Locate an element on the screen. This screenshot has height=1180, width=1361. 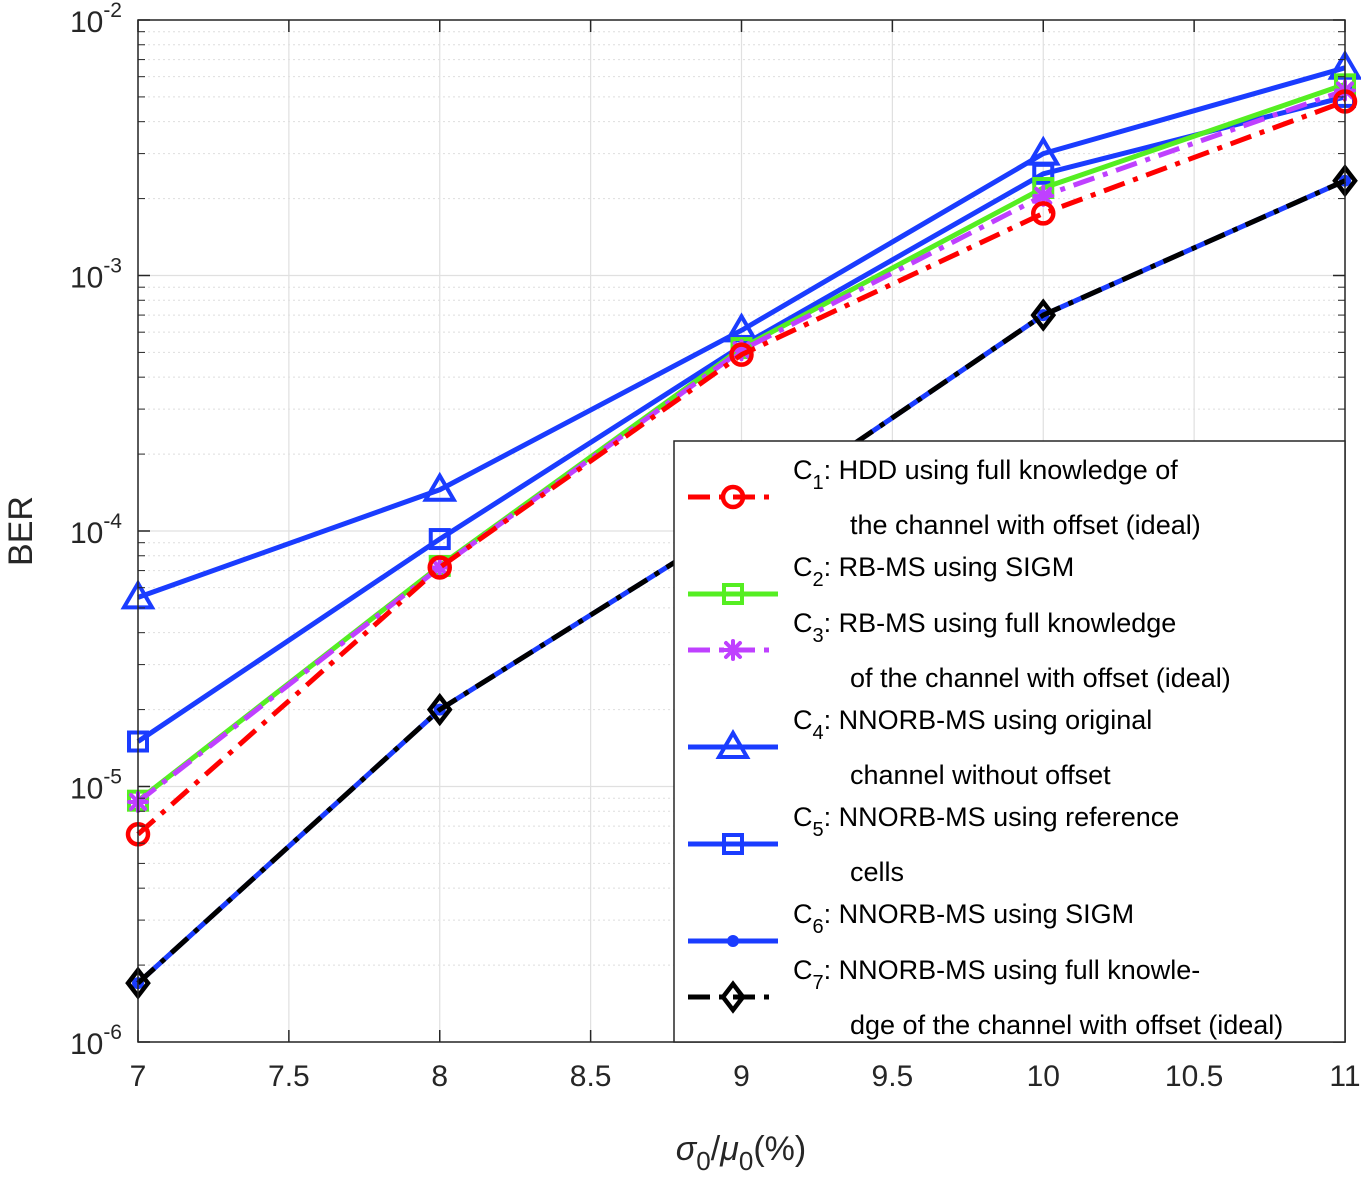
x-tick-label: 7 is located at coordinates (138, 1076).